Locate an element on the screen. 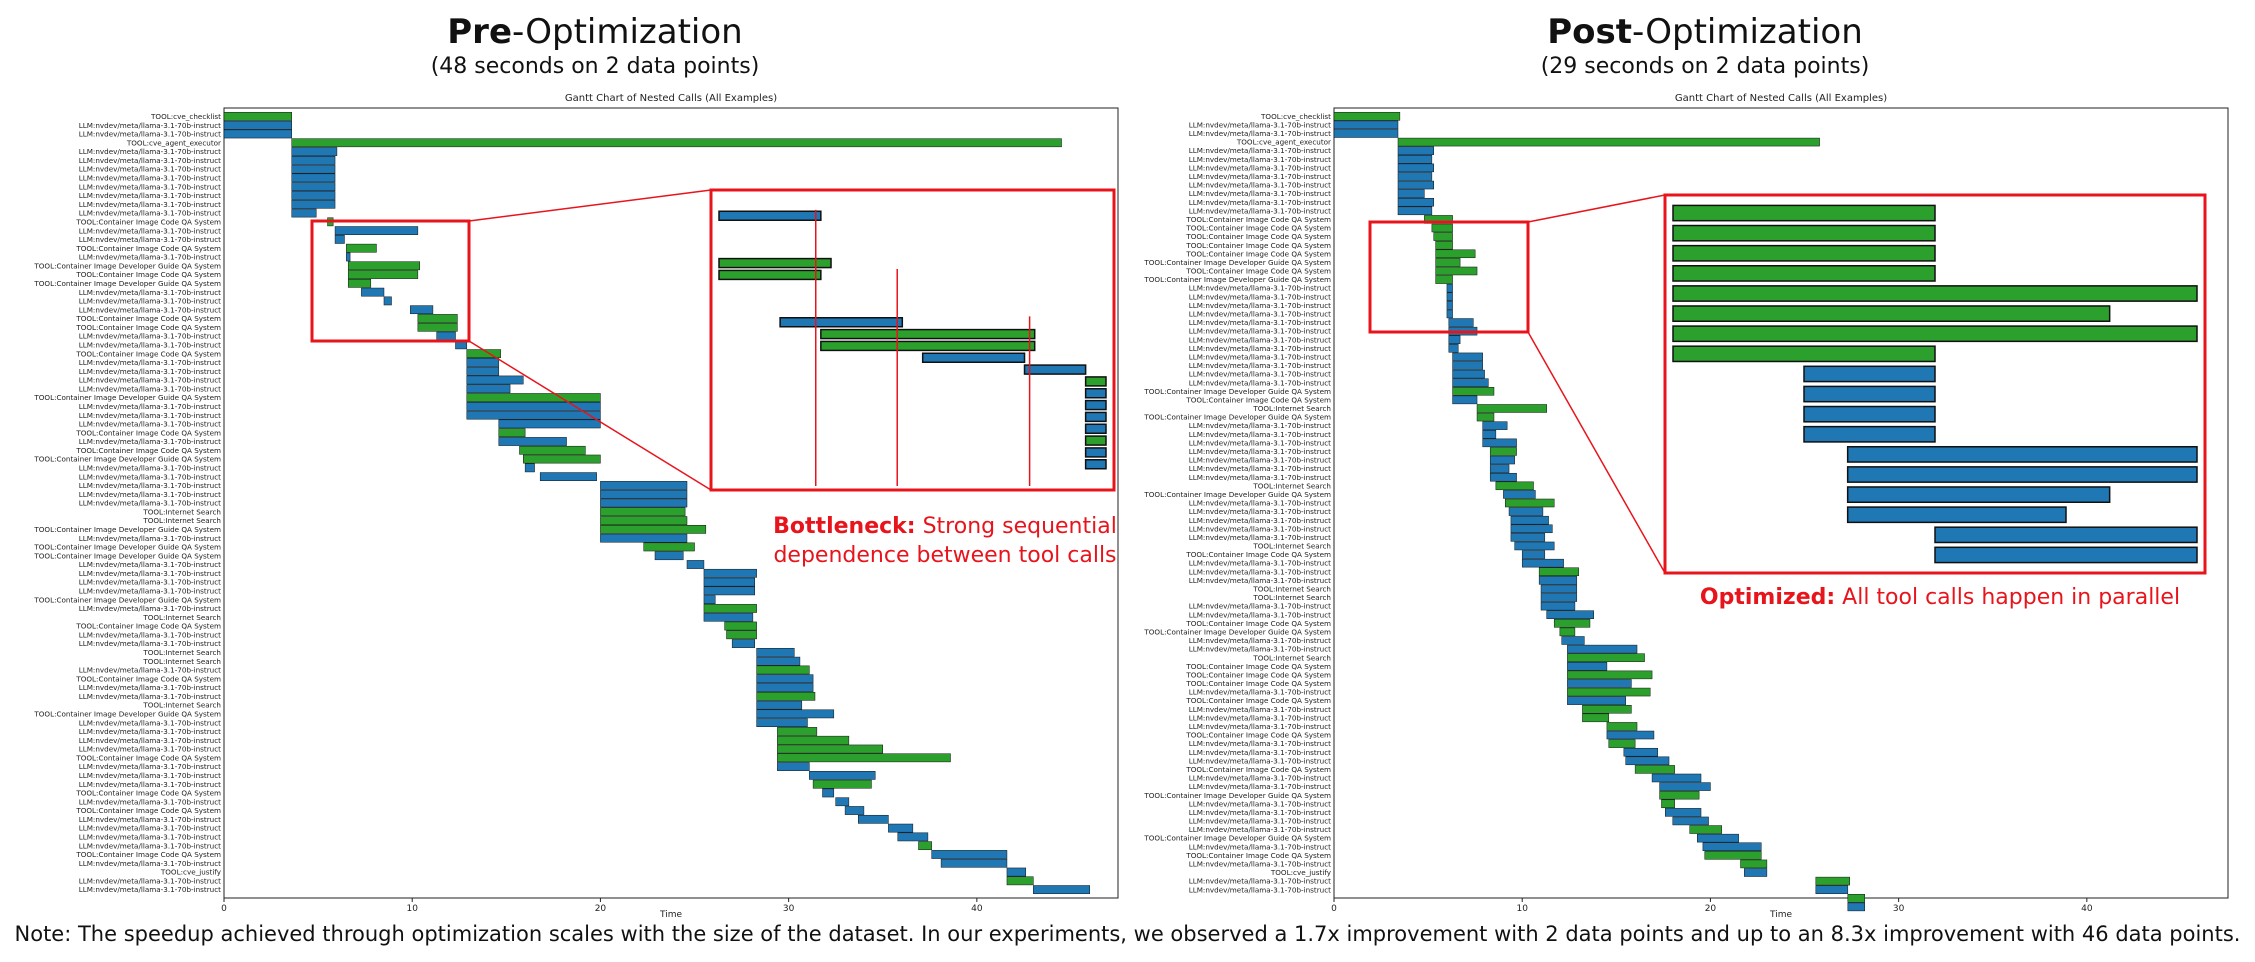  left-row-label: TOOL:cve_justify is located at coordinates (191, 872).